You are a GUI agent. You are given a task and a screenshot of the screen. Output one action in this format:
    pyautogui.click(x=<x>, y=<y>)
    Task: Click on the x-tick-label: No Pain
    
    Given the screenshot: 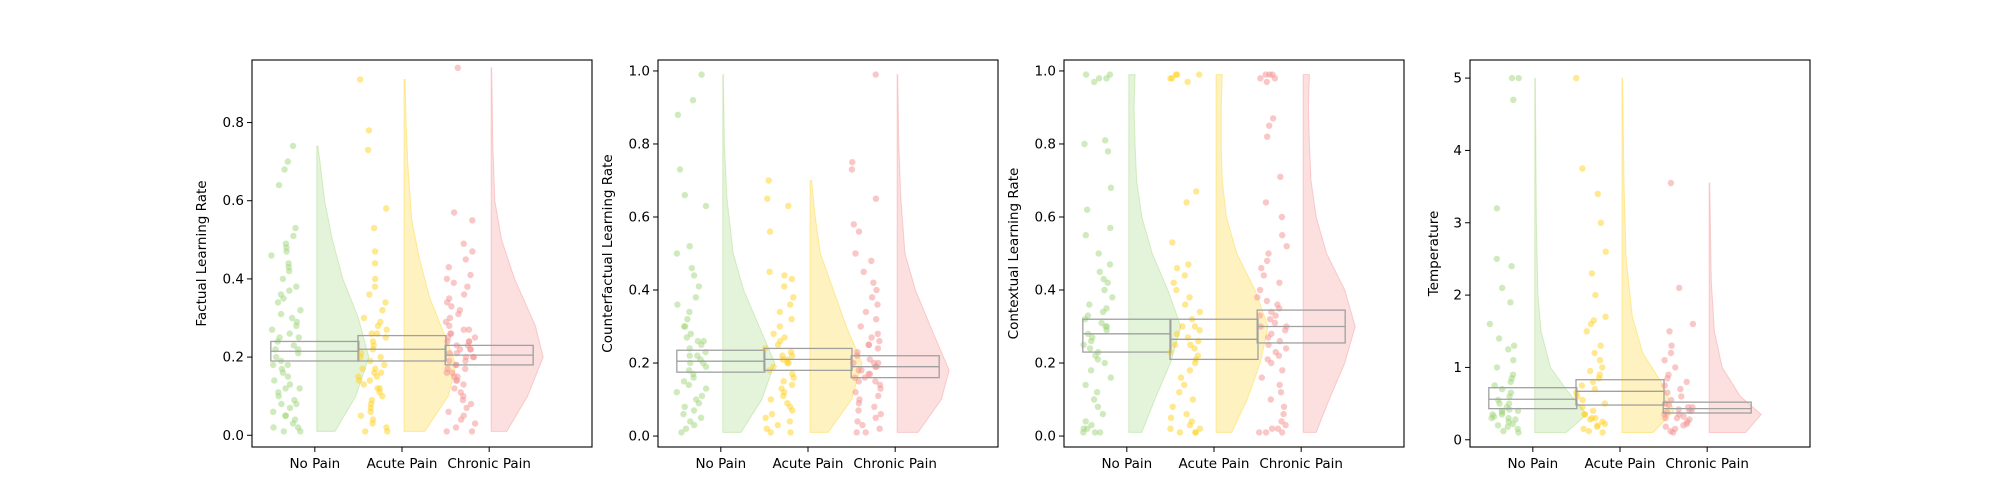 What is the action you would take?
    pyautogui.click(x=720, y=464)
    